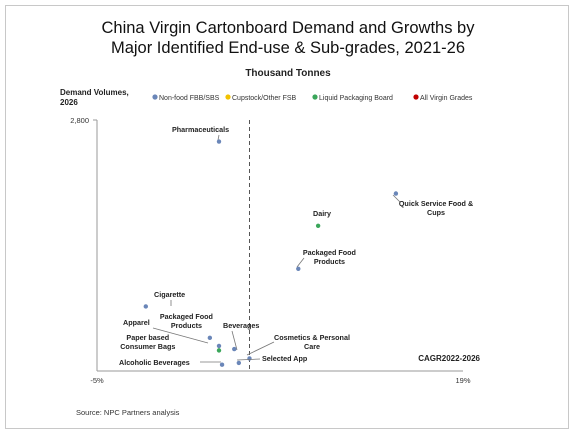 The height and width of the screenshot is (436, 576). I want to click on data-label-2-line-1: Quick Service Food &, so click(436, 203).